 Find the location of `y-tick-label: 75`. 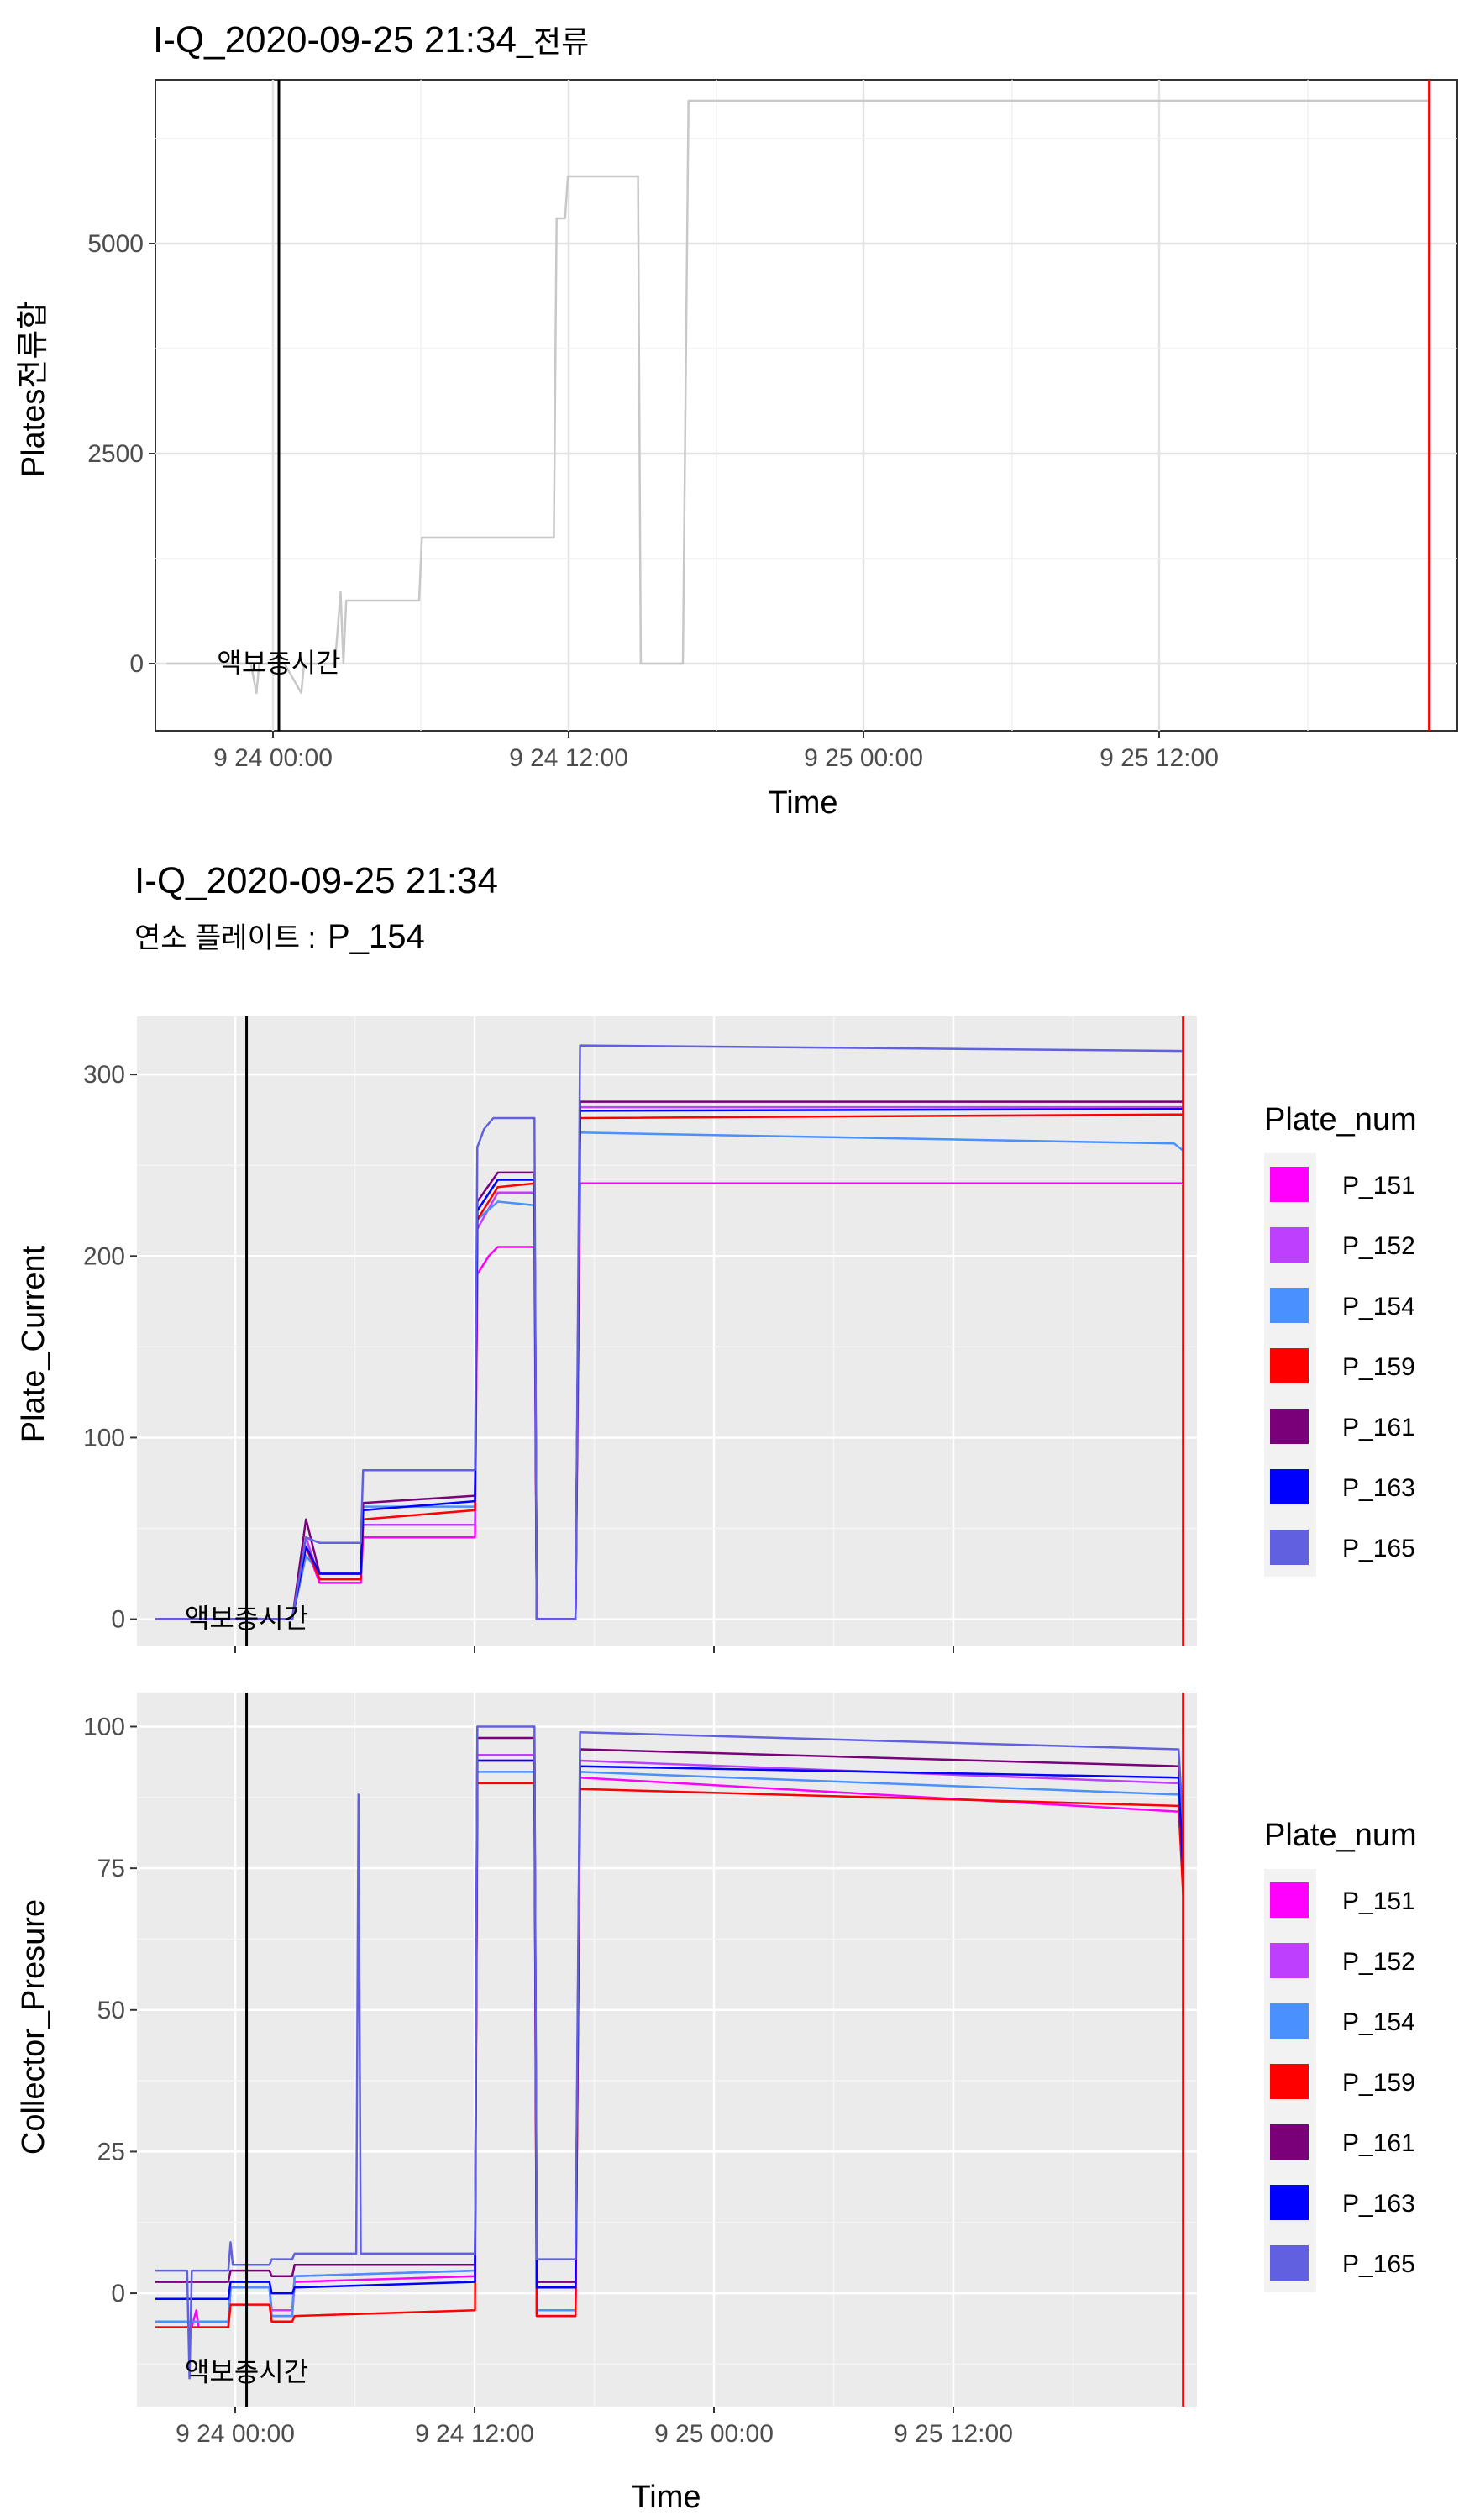

y-tick-label: 75 is located at coordinates (111, 1868).